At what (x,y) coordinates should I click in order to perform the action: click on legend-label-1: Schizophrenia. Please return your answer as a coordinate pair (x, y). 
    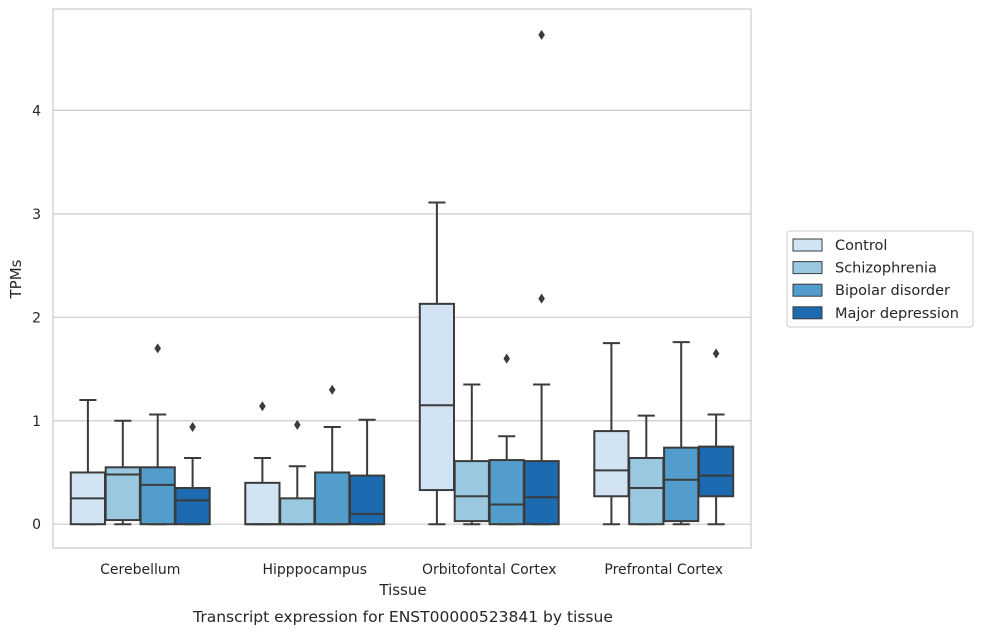
    Looking at the image, I should click on (886, 269).